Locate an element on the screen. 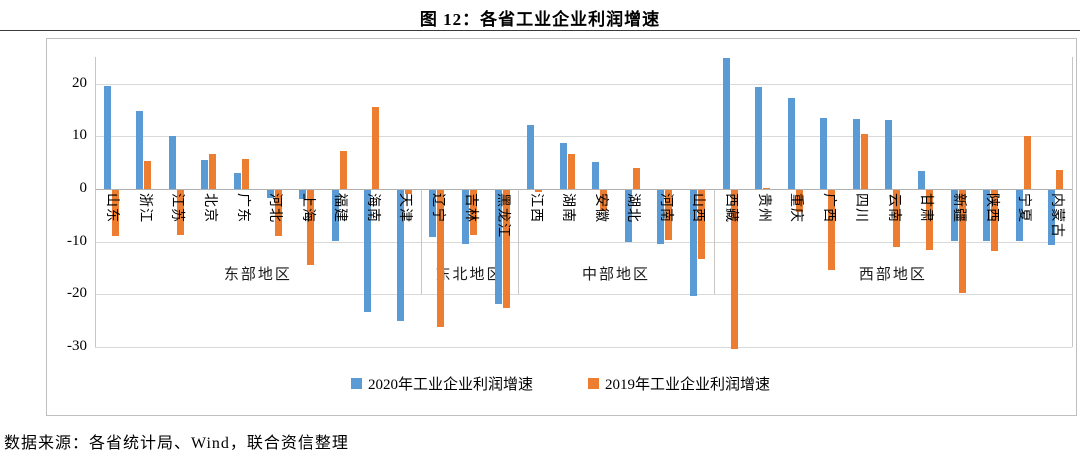  legend-label-2020: 2020年工业企业利润增速 is located at coordinates (450, 385).